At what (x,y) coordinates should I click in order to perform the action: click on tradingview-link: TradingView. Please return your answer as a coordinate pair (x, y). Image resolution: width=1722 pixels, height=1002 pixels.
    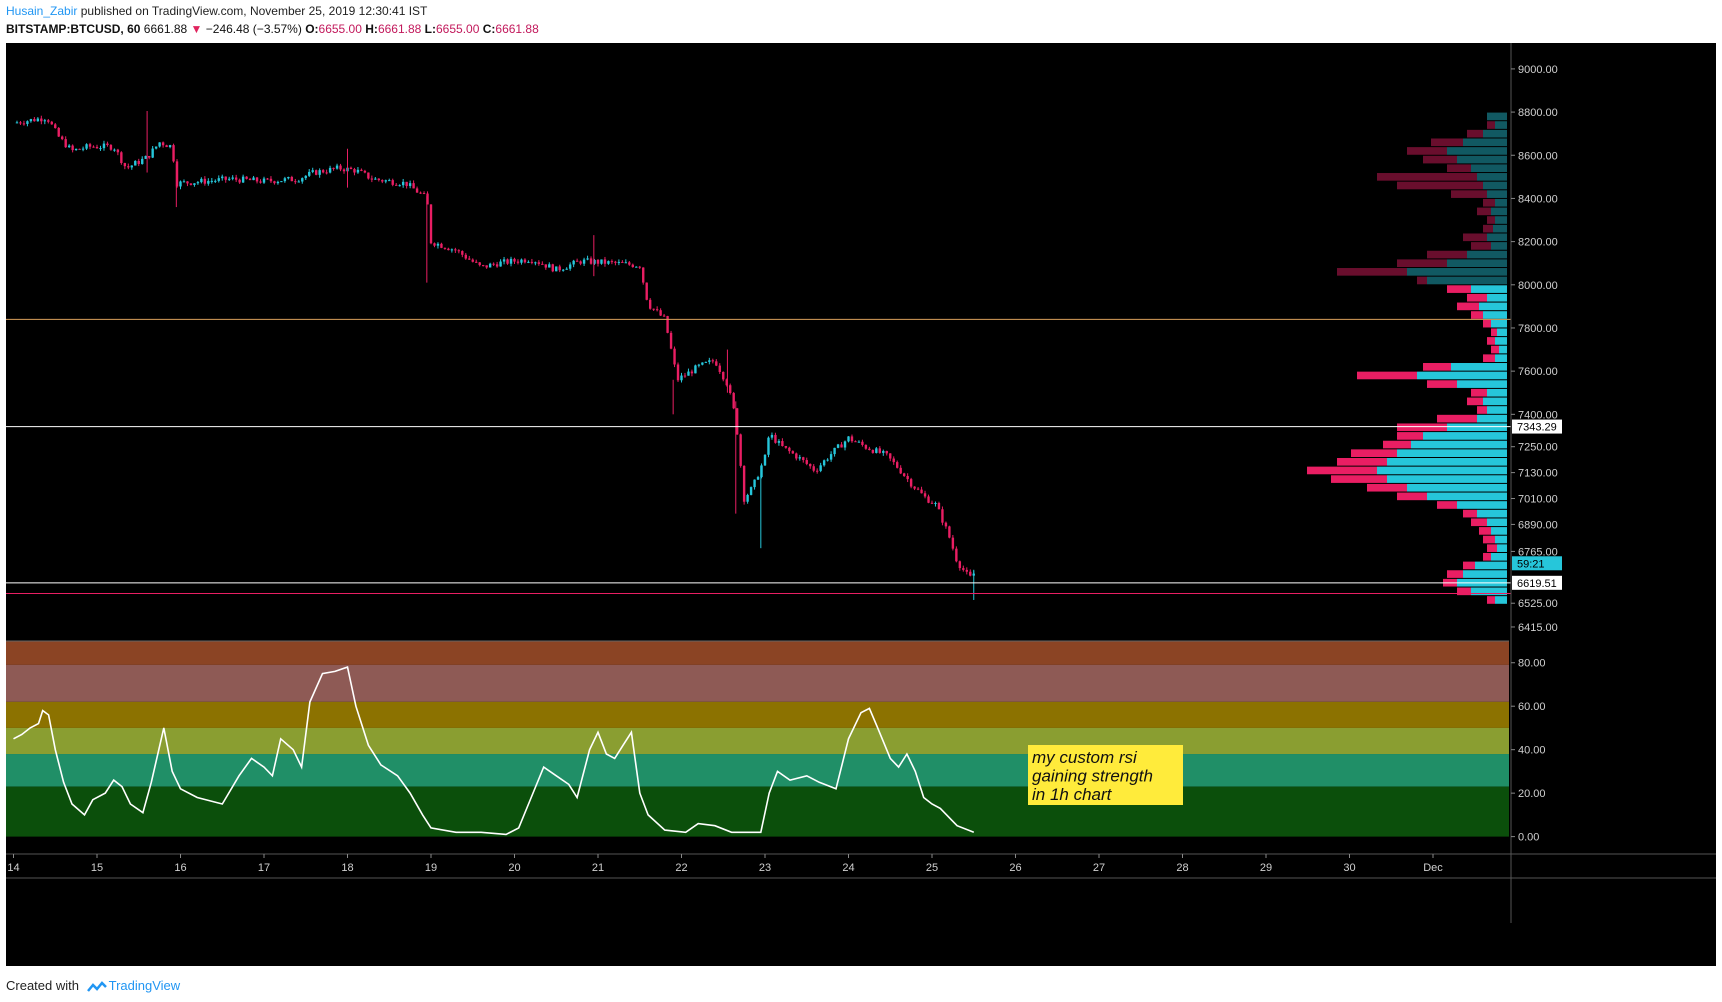
    Looking at the image, I should click on (144, 985).